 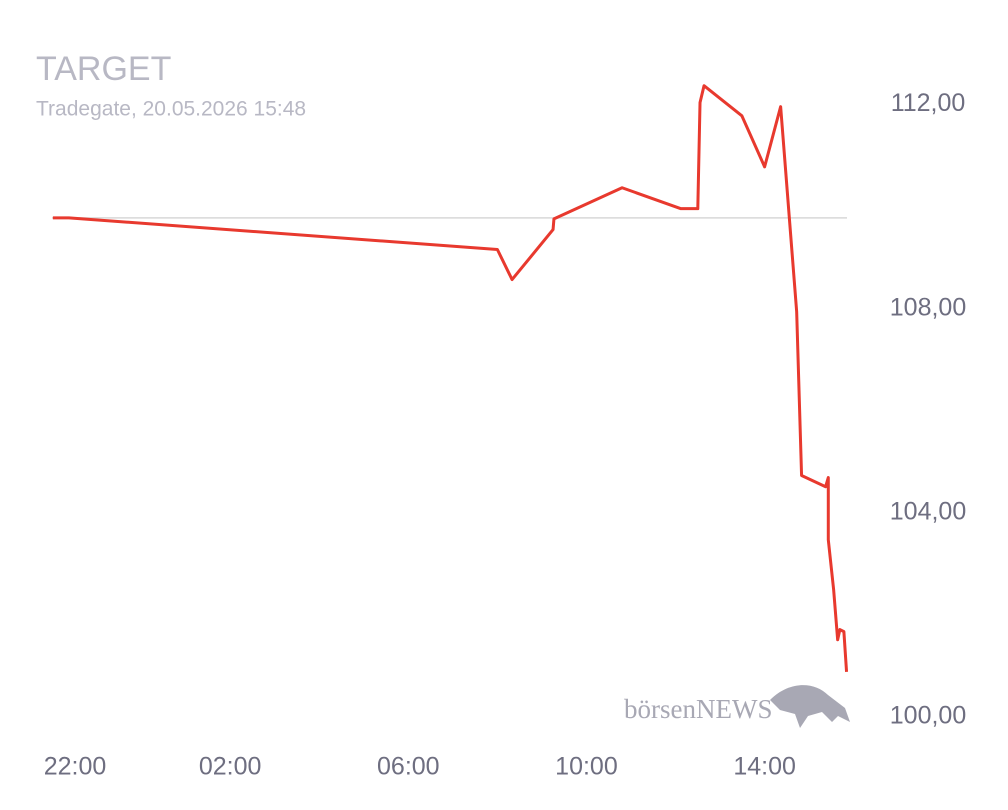 What do you see at coordinates (928, 511) in the screenshot?
I see `y-tick-label: 104,00` at bounding box center [928, 511].